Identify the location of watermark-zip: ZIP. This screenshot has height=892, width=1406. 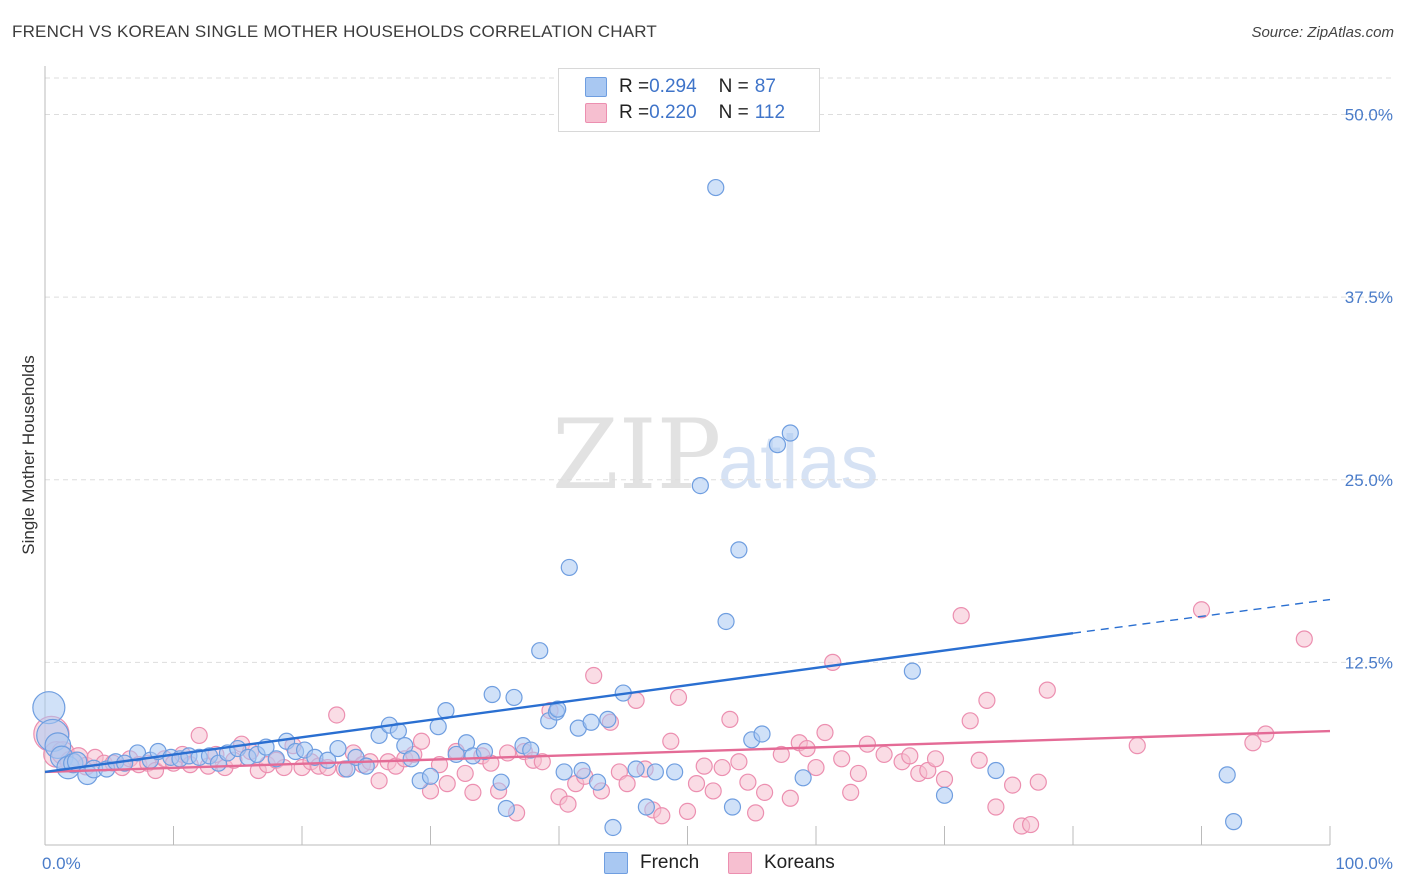
(636, 455).